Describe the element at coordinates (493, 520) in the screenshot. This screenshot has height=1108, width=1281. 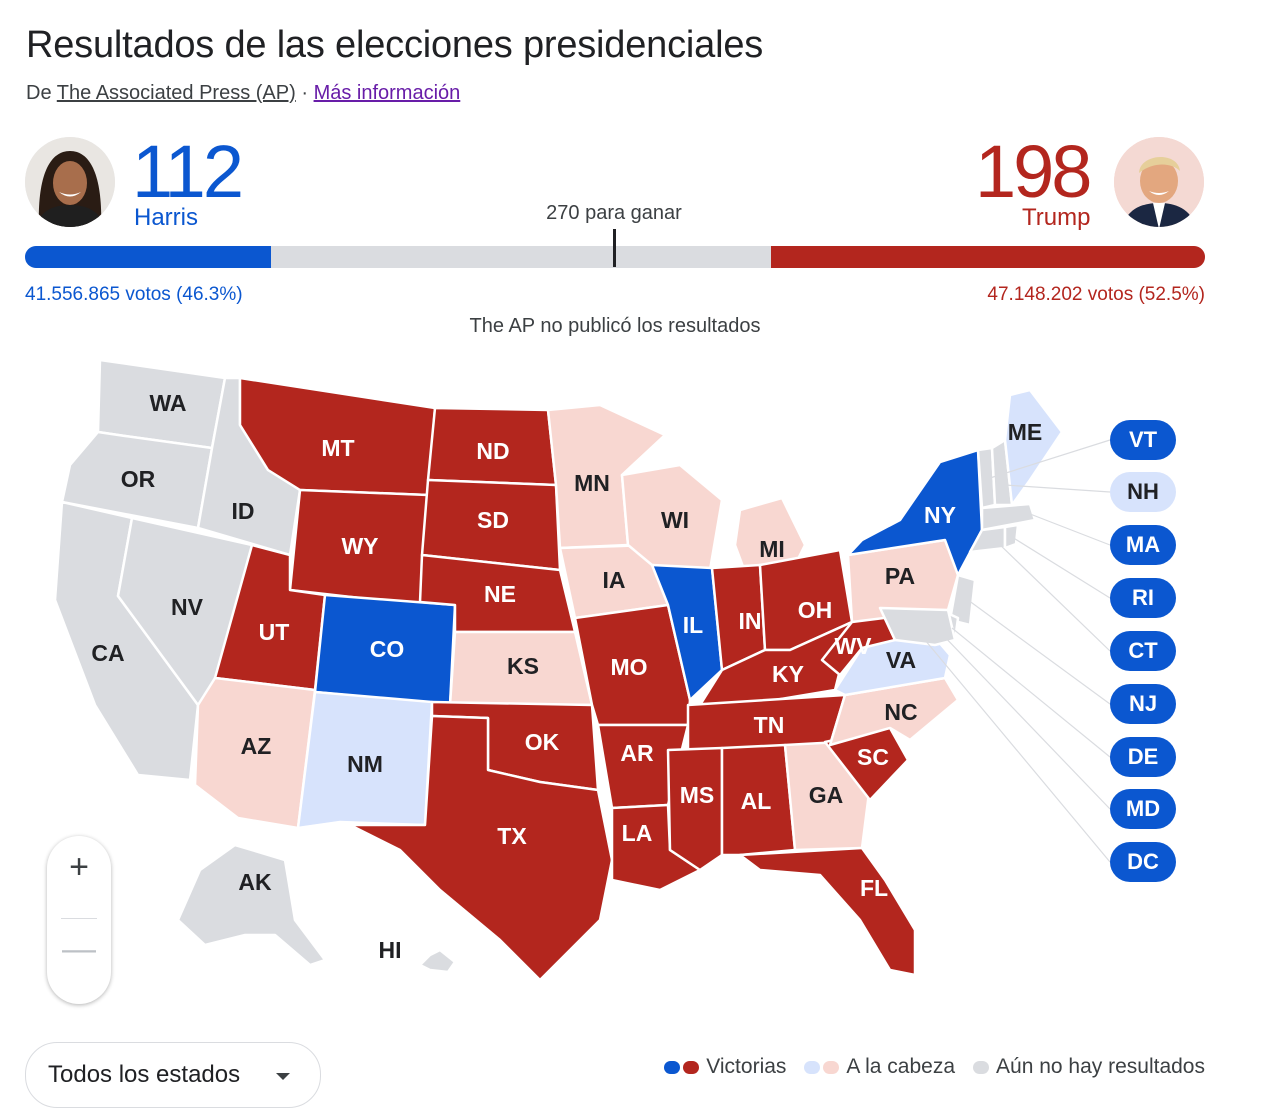
I see `state-label-sd: SD` at that location.